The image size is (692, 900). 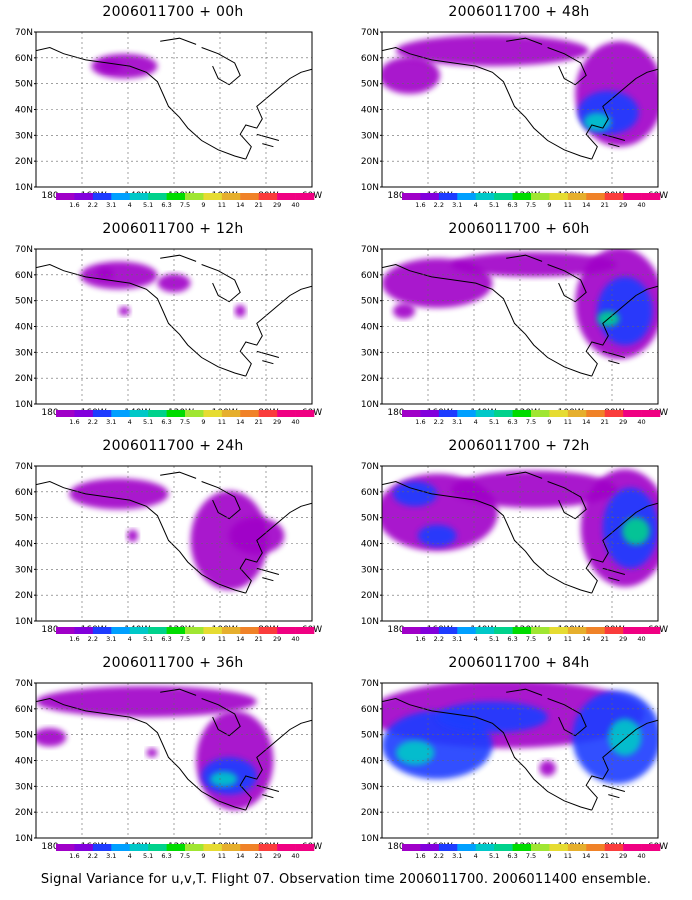 What do you see at coordinates (439, 205) in the screenshot?
I see `colorbar-label: 2.2` at bounding box center [439, 205].